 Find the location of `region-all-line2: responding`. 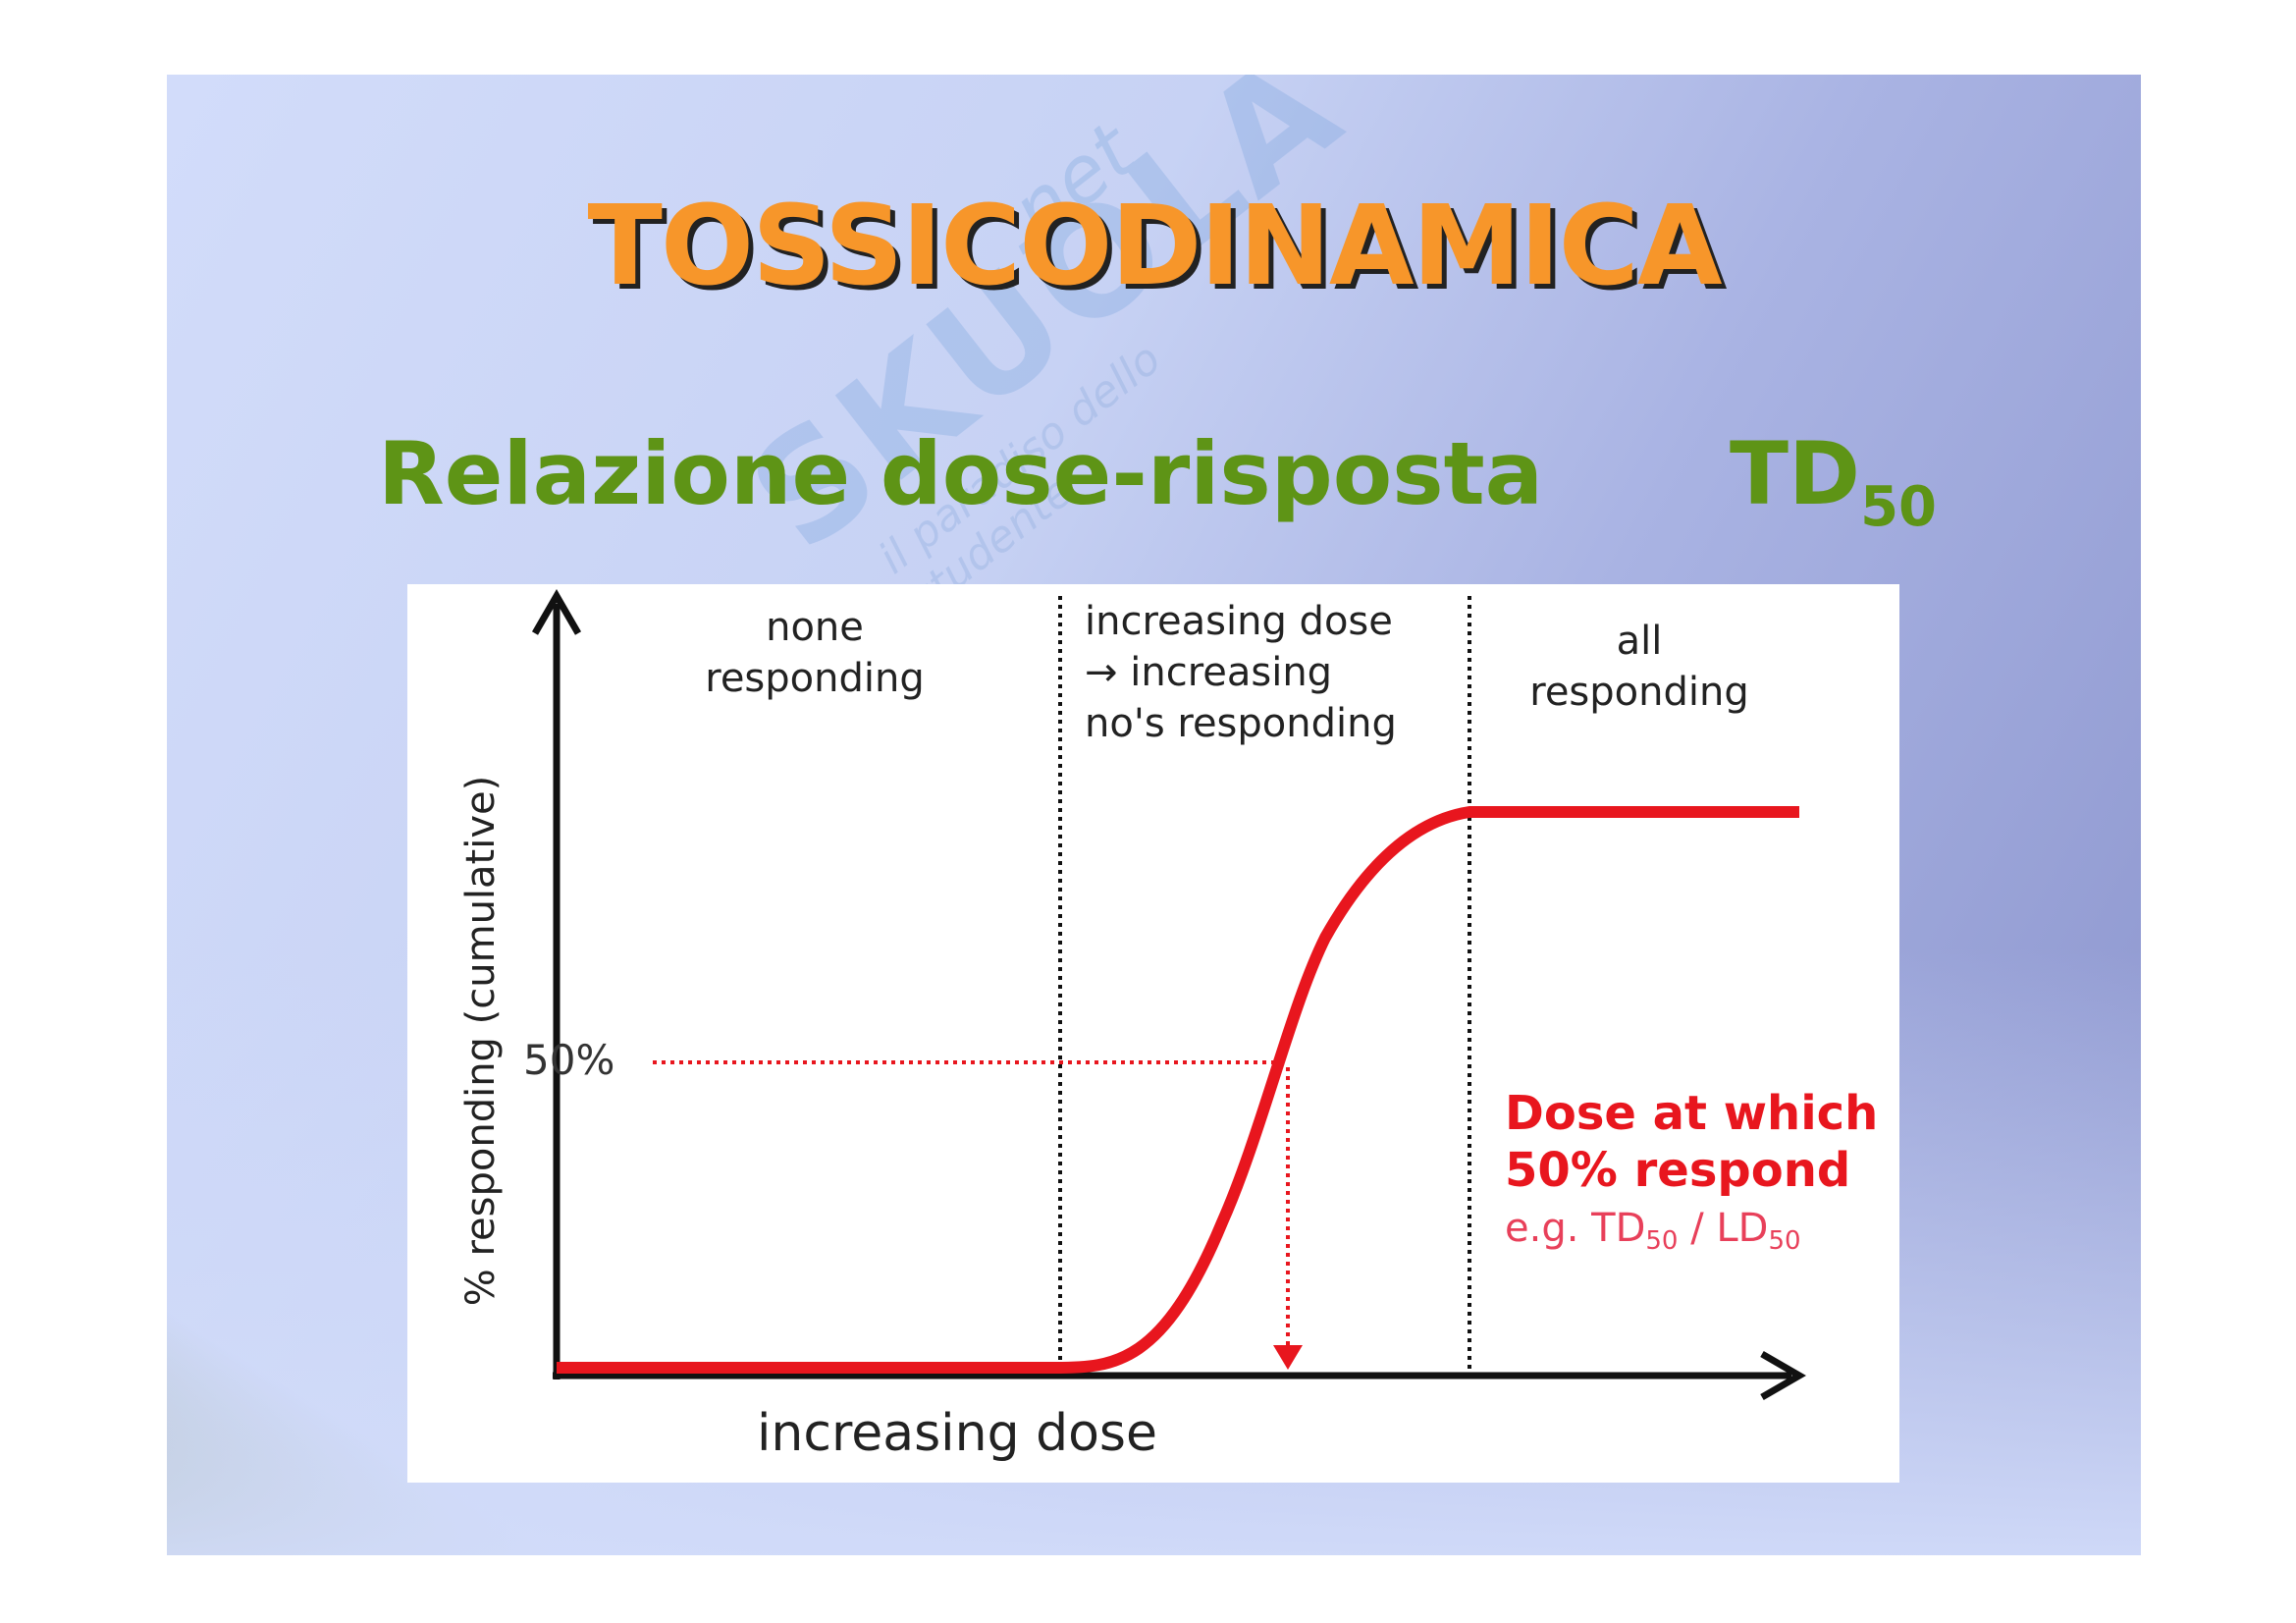

region-all-line2: responding is located at coordinates (1639, 692).